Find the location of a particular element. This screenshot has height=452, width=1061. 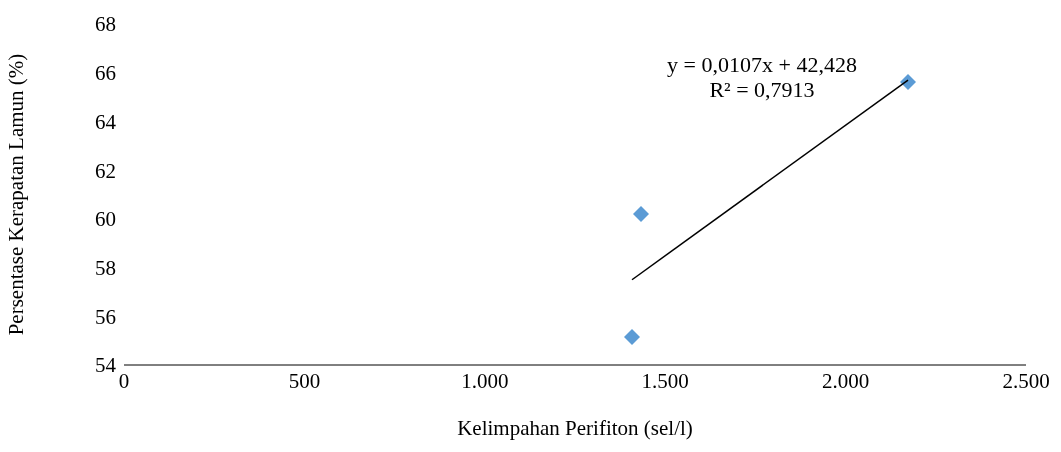

y-tick-label: 58 is located at coordinates (105, 268).